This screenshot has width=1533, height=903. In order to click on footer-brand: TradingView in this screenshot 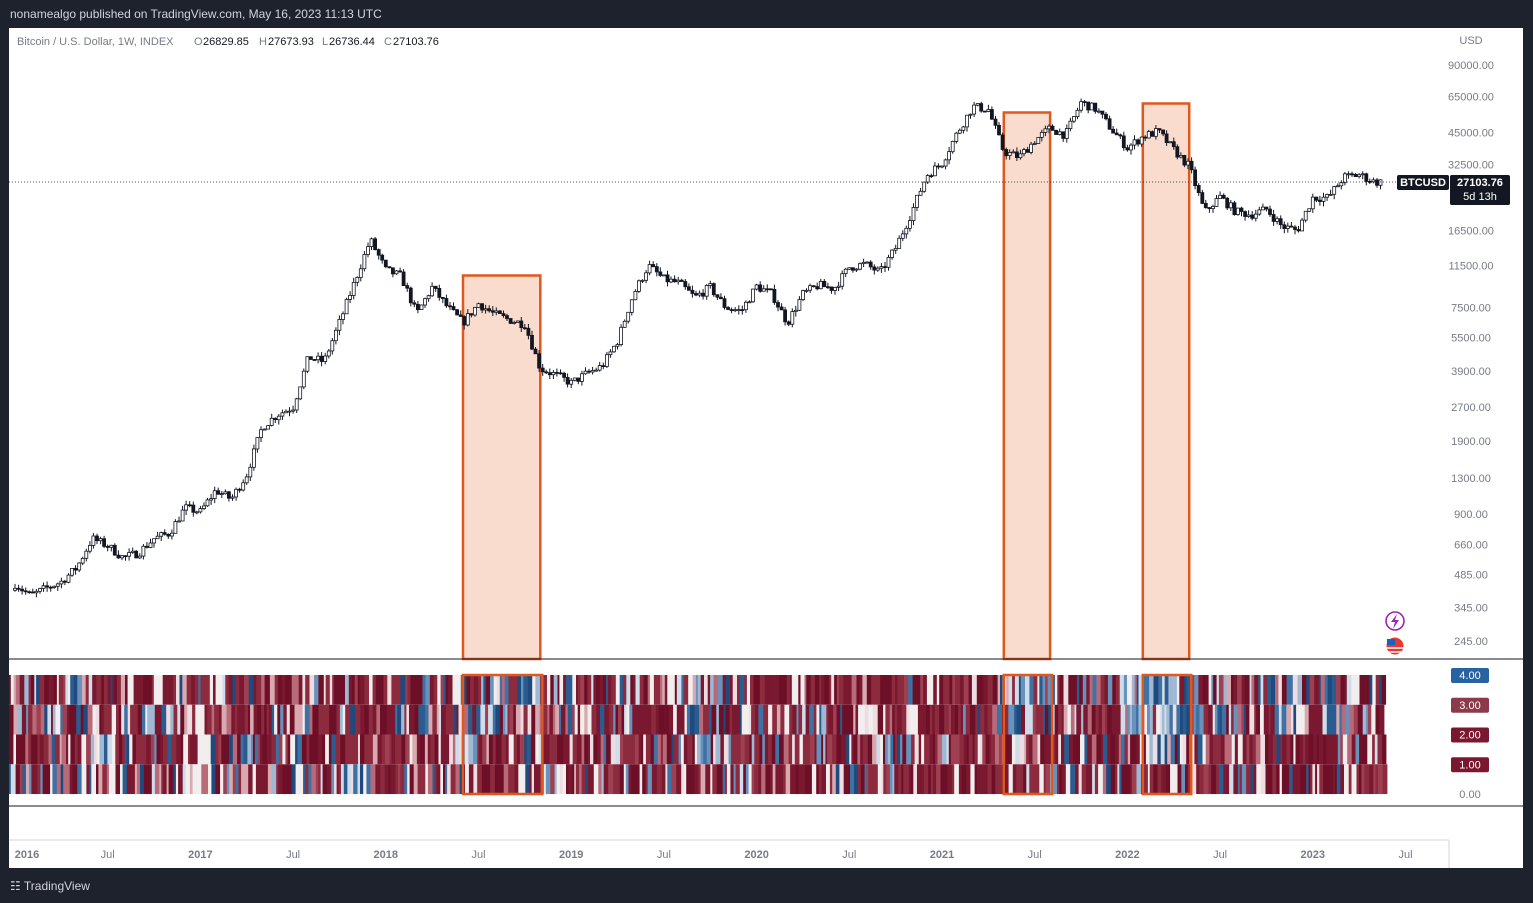, I will do `click(56, 886)`.